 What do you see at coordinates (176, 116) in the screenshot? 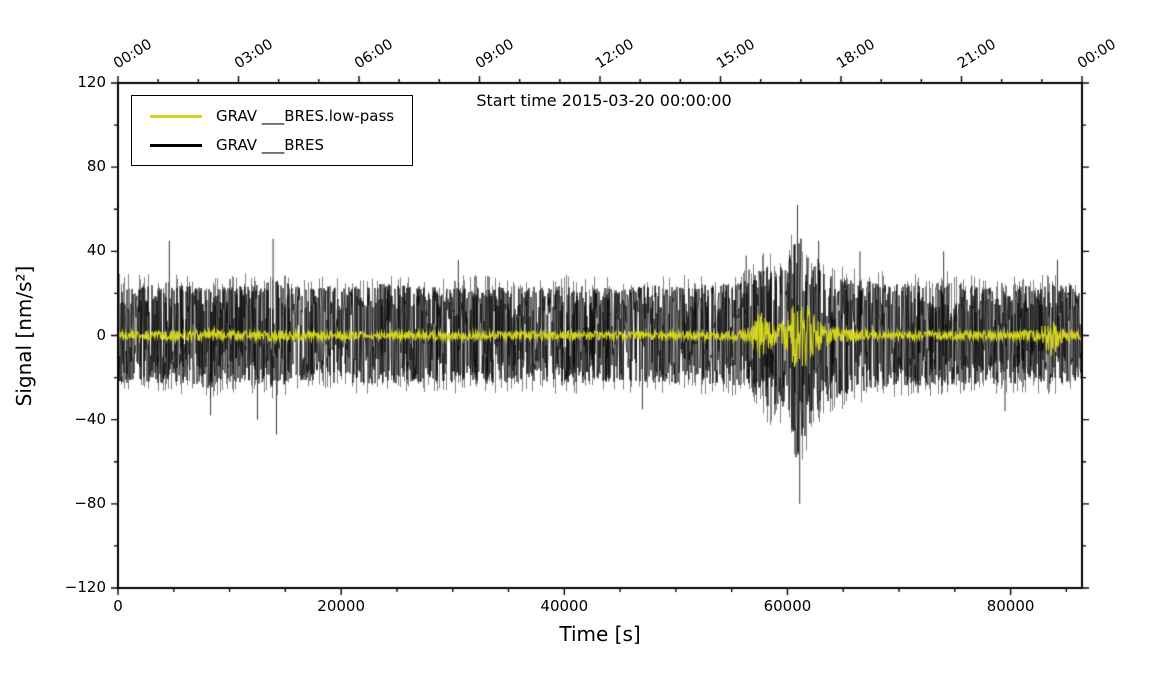
I see `lowpass-line-swatch` at bounding box center [176, 116].